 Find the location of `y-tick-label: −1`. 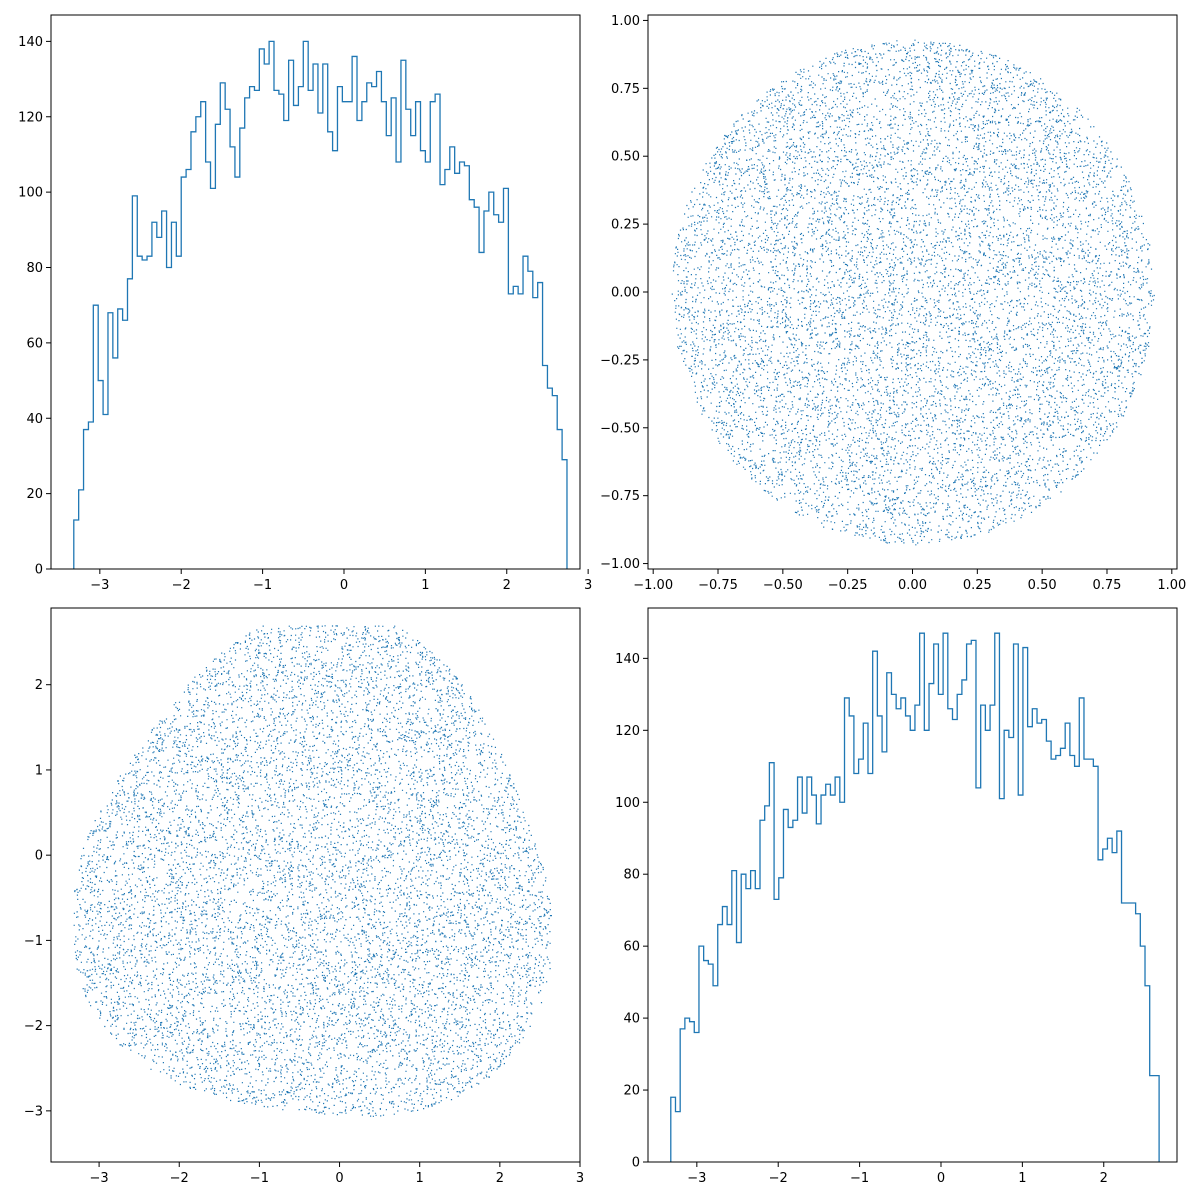

y-tick-label: −1 is located at coordinates (33, 941).